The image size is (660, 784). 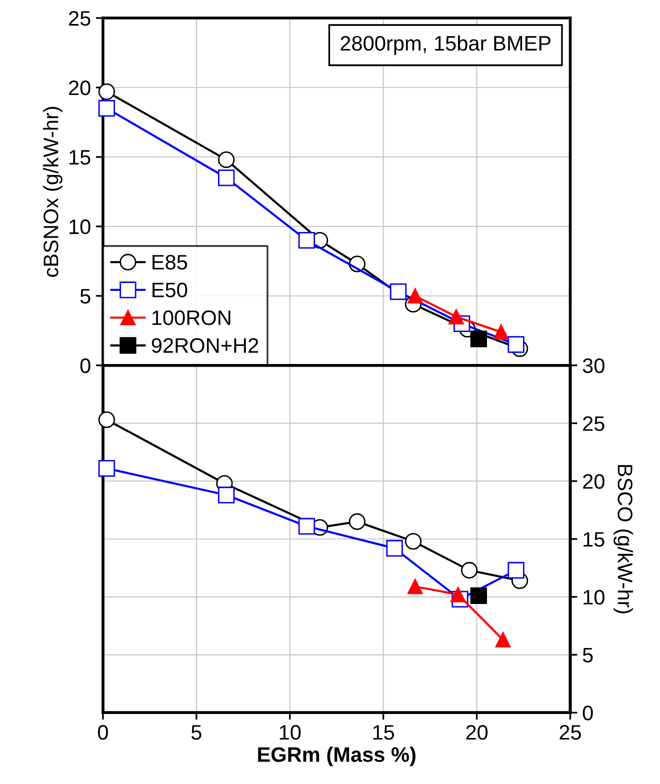 I want to click on legend-label: E50, so click(x=170, y=290).